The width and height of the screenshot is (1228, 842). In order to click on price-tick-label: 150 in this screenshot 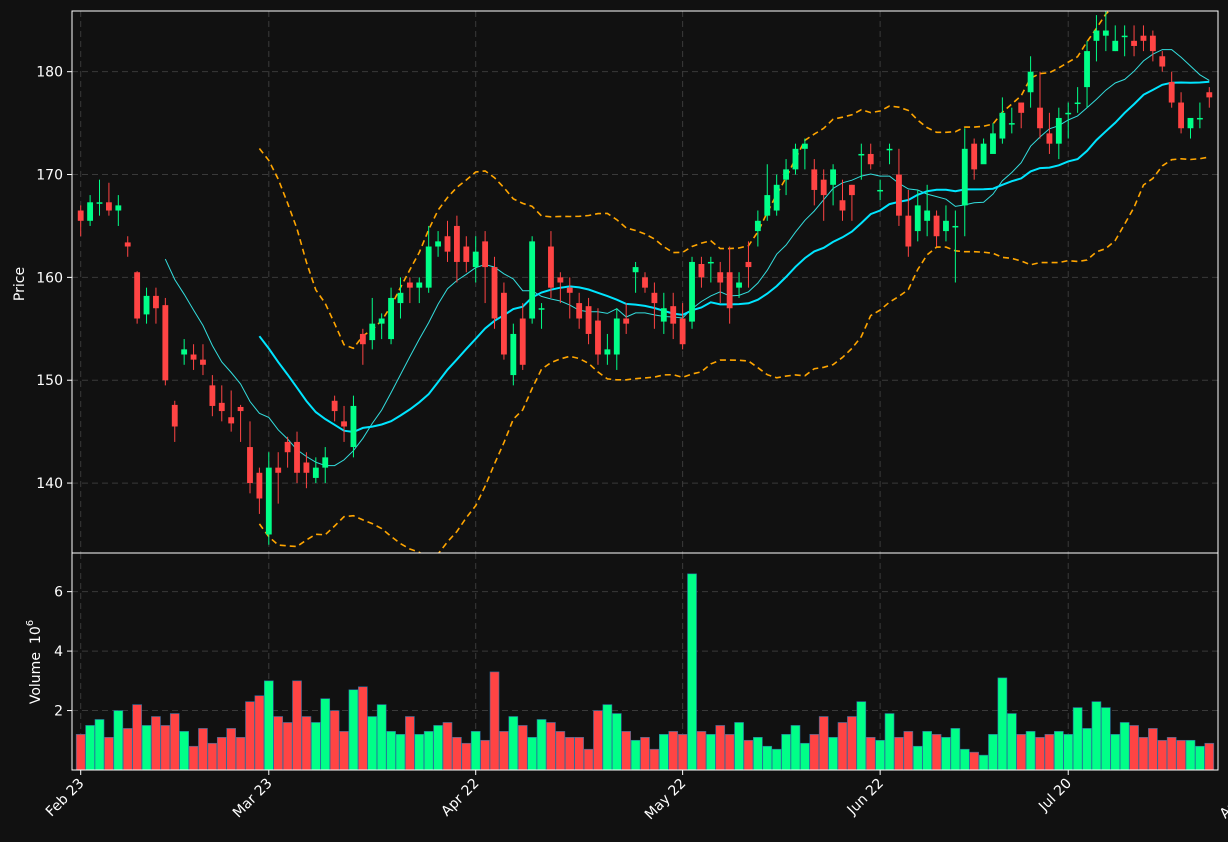, I will do `click(49, 381)`.